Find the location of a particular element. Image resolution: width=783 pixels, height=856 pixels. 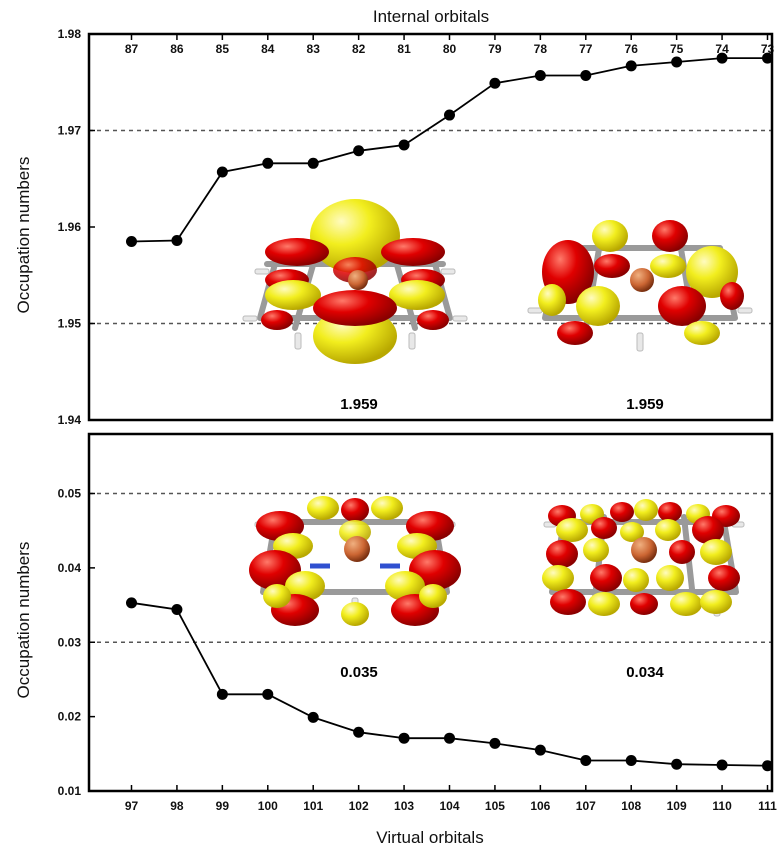

bottom-y-tick-label-4: 0.05 is located at coordinates (70, 494).